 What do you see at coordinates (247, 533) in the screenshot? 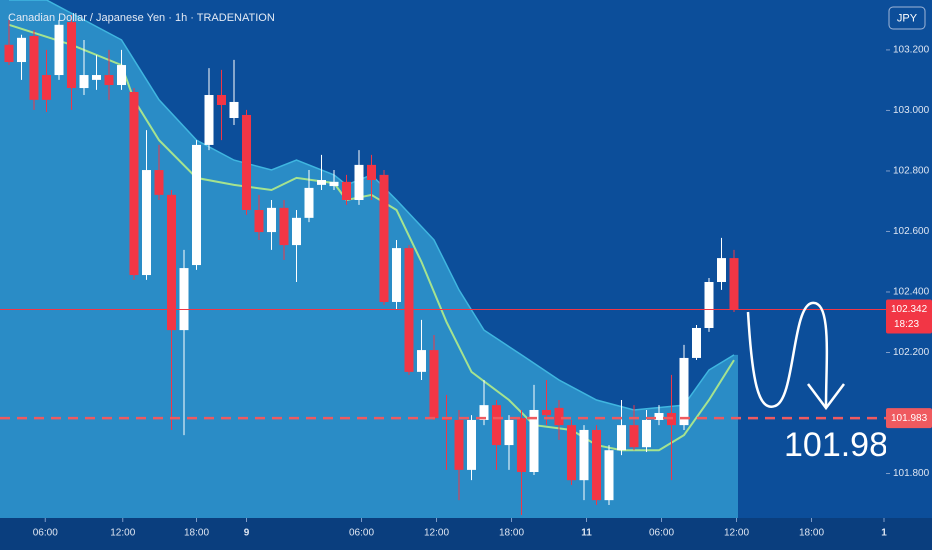
I see `x-tick-label: 9` at bounding box center [247, 533].